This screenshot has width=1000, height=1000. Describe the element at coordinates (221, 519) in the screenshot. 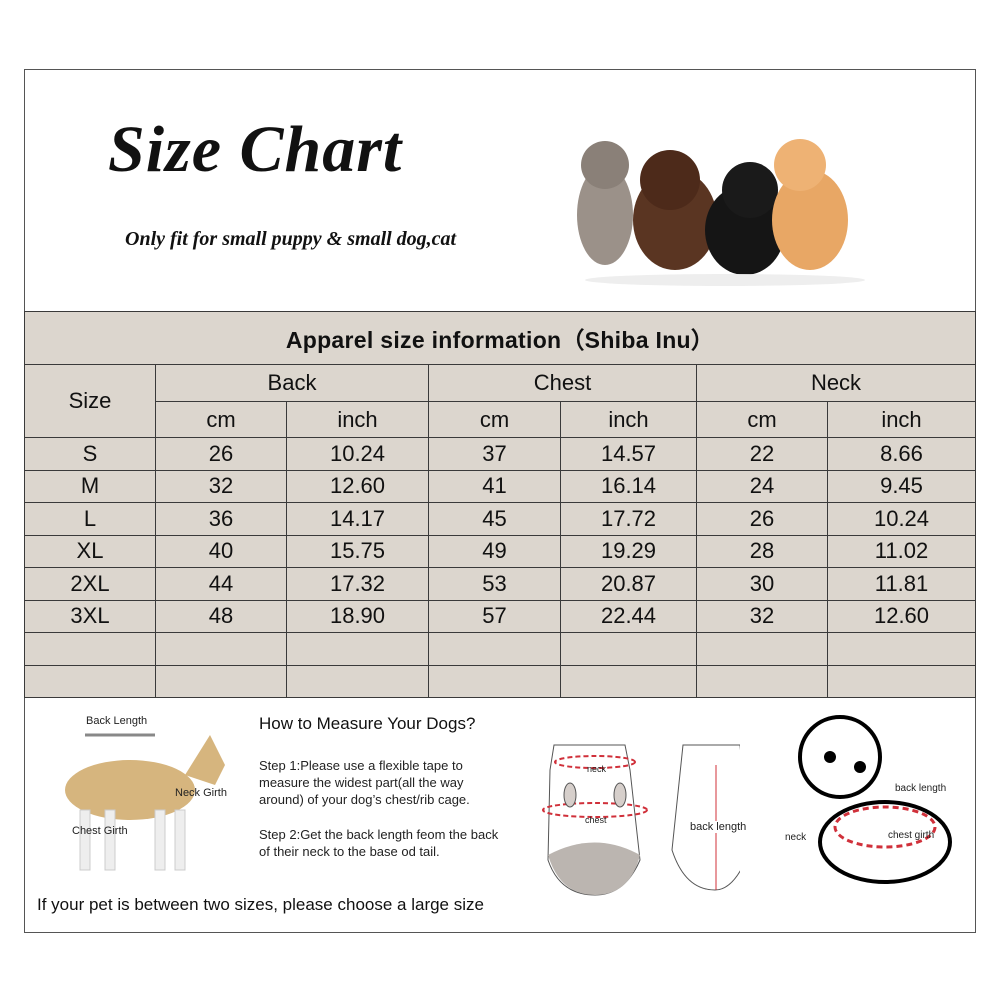

I see `value-cell: 36` at that location.